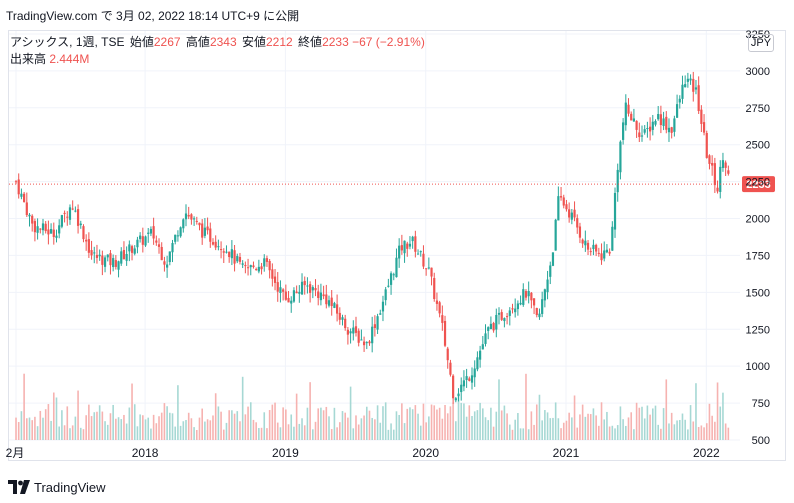  I want to click on currency-button: JPY, so click(761, 43).